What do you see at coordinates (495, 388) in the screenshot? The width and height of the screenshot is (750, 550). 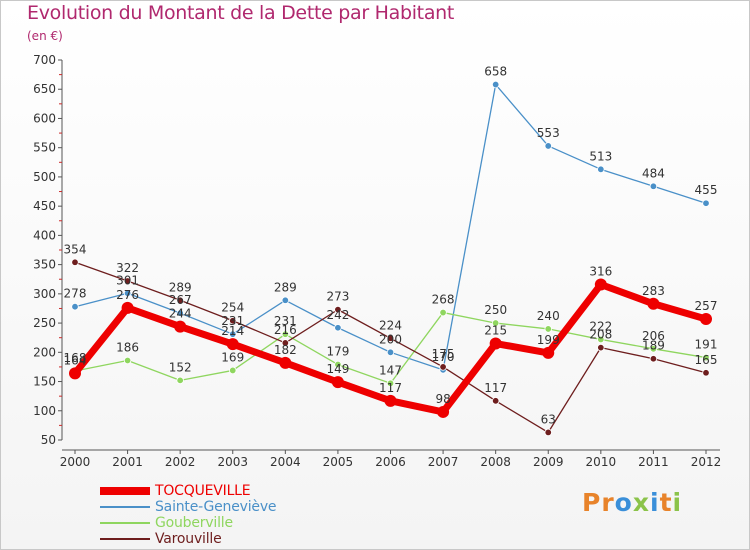 I see `data-label: 117` at bounding box center [495, 388].